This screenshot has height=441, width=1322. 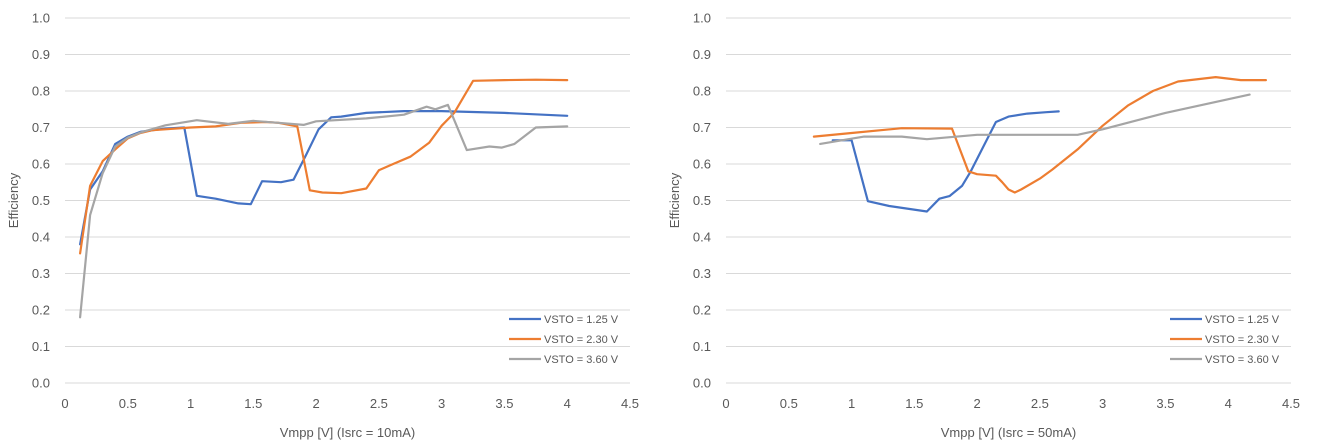 I want to click on x-axis-title: Vmpp [V] (Isrc = 10mA), so click(x=347, y=432).